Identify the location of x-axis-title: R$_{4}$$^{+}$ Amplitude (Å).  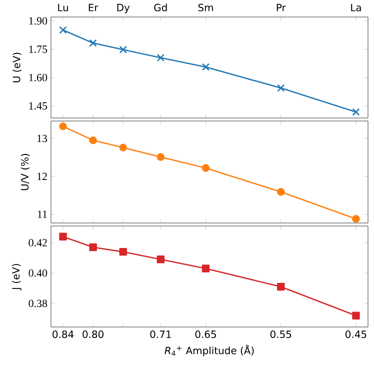
(209, 350).